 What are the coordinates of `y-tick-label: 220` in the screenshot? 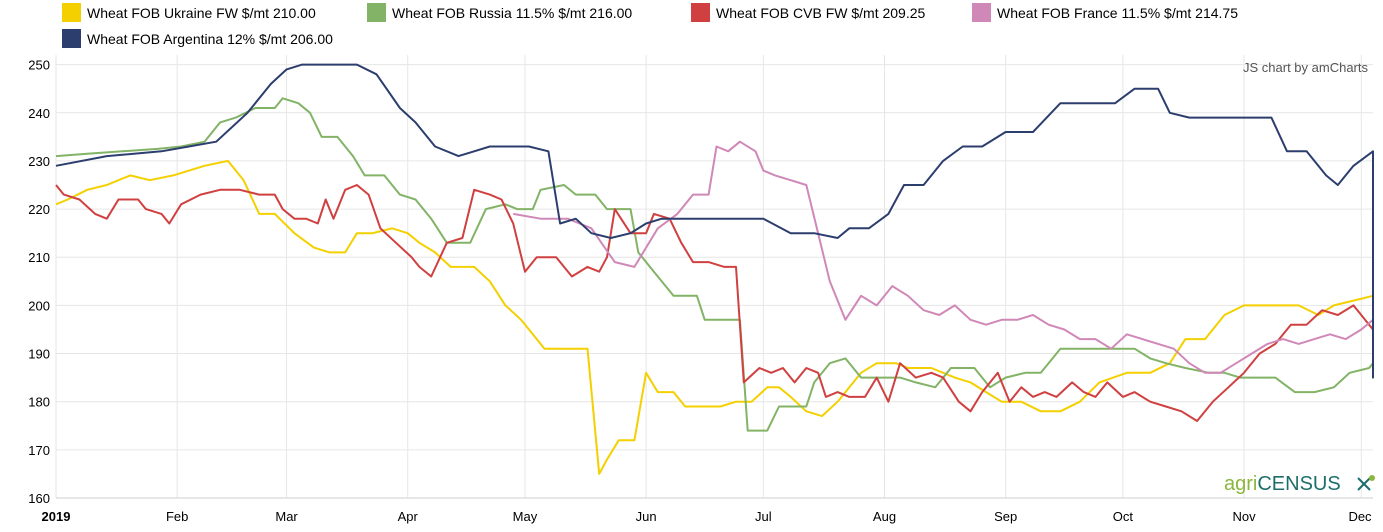 It's located at (39, 209).